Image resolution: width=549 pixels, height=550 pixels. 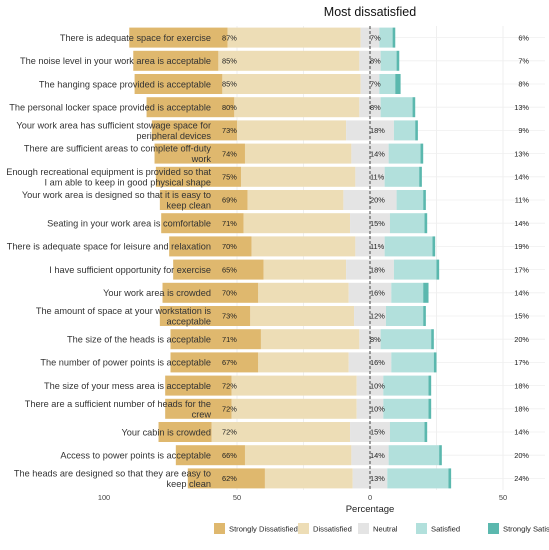 I want to click on left-percentage: 85%, so click(x=229, y=84).